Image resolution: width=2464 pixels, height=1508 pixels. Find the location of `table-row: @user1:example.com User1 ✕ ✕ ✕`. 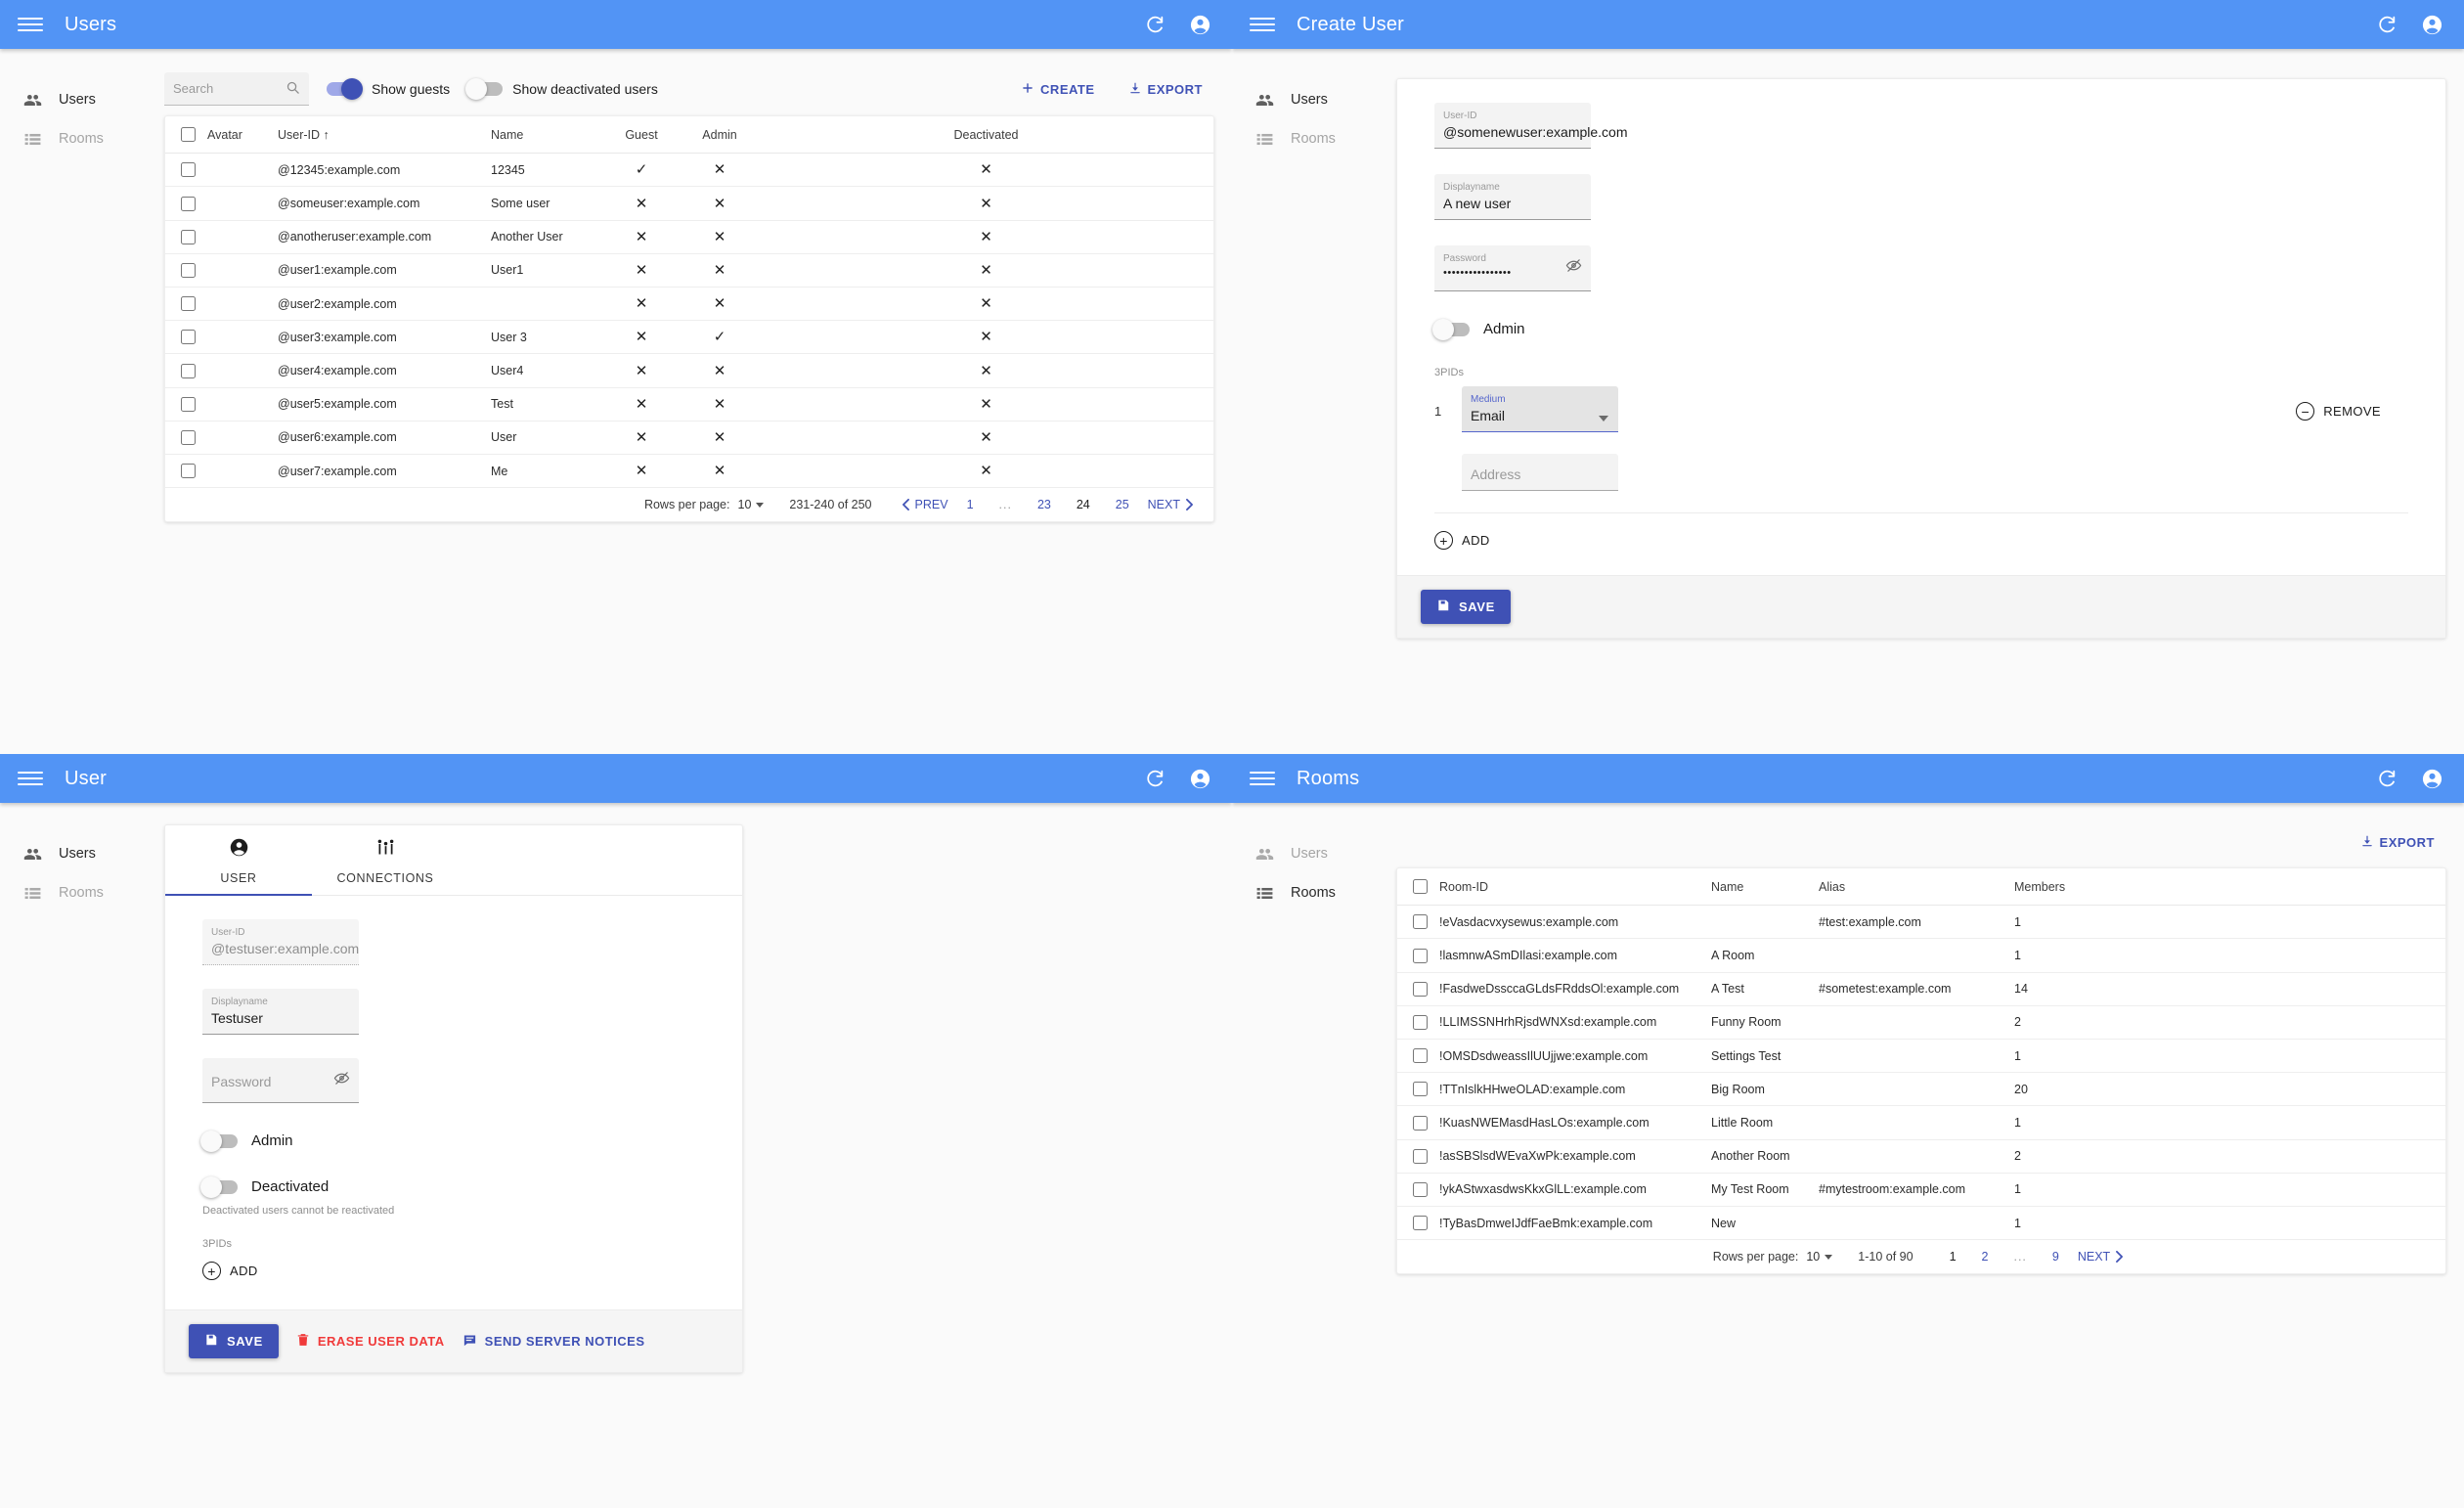

table-row: @user1:example.com User1 ✕ ✕ ✕ is located at coordinates (689, 270).